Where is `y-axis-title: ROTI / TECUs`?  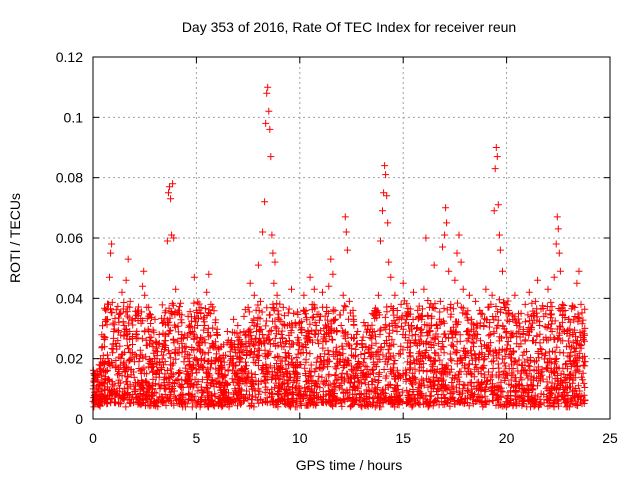
y-axis-title: ROTI / TECUs is located at coordinates (15, 238).